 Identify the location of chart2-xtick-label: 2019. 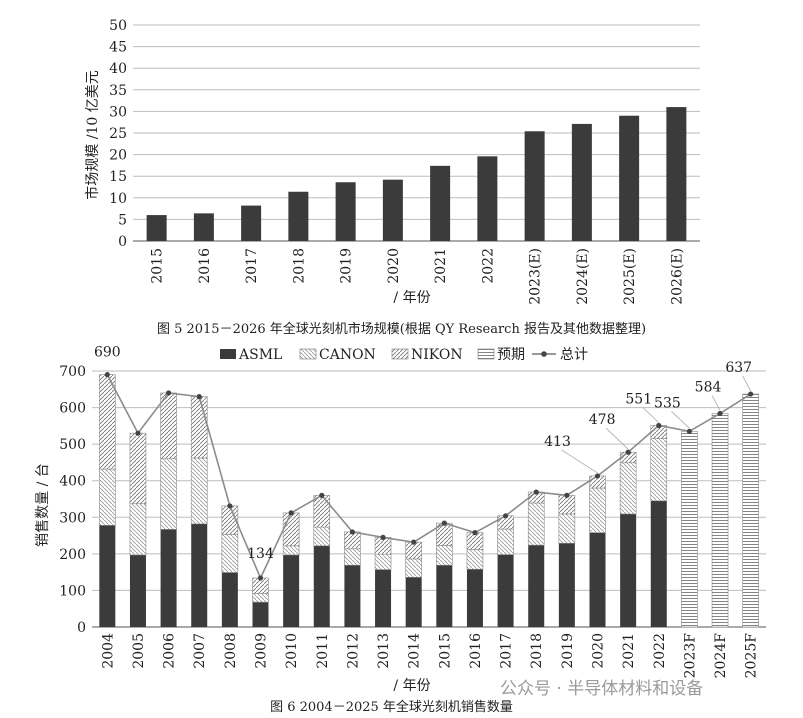
(568, 651).